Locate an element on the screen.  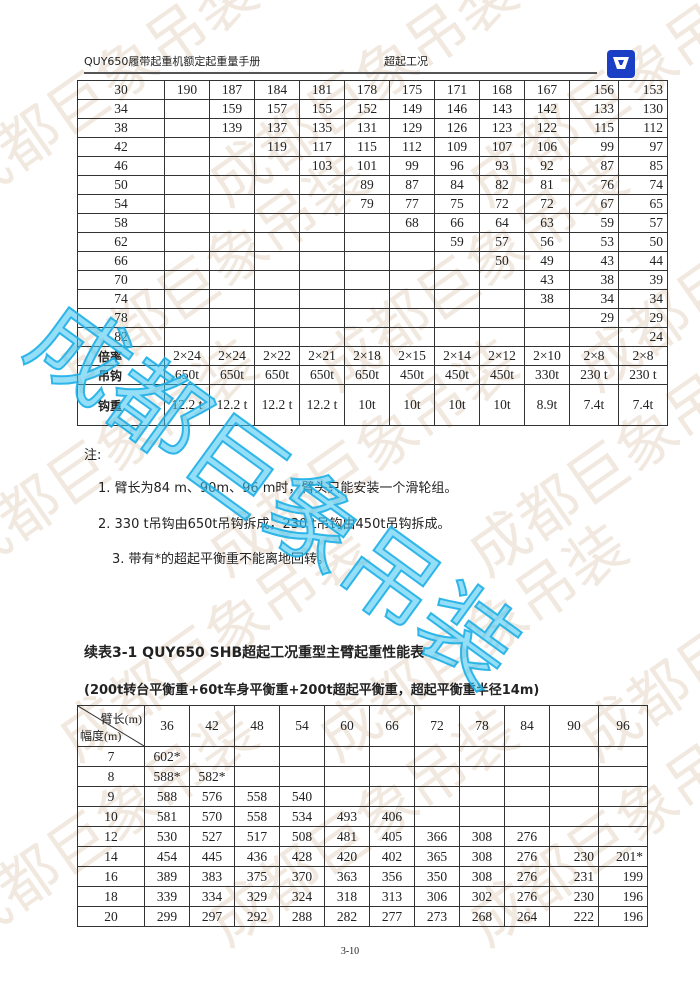
capacity-cell: 43 is located at coordinates (547, 280).